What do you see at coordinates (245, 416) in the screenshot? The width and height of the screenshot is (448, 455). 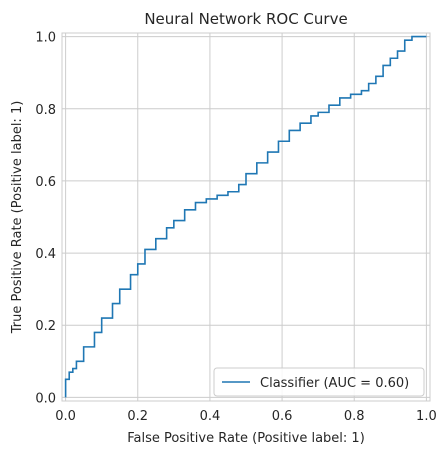 I see `x-tick-labels: 0.0 0.2 0.4 0.6 0.8 1.0` at bounding box center [245, 416].